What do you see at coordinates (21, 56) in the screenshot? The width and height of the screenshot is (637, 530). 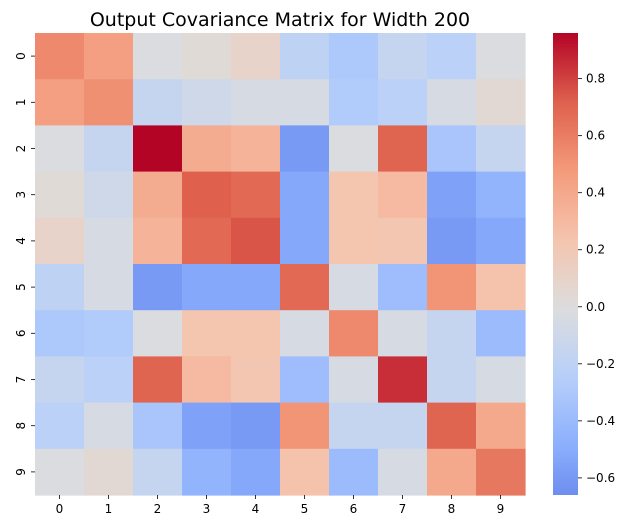 I see `y-tick-label: 0` at bounding box center [21, 56].